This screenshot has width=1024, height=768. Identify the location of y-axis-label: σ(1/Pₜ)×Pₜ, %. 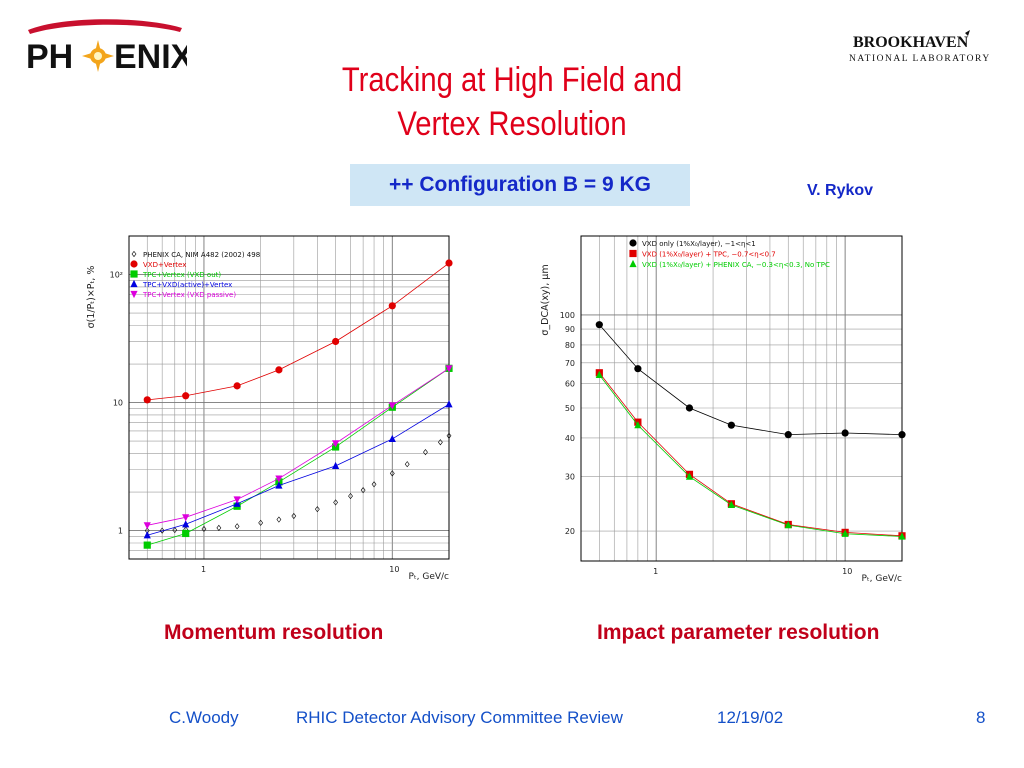
(91, 297).